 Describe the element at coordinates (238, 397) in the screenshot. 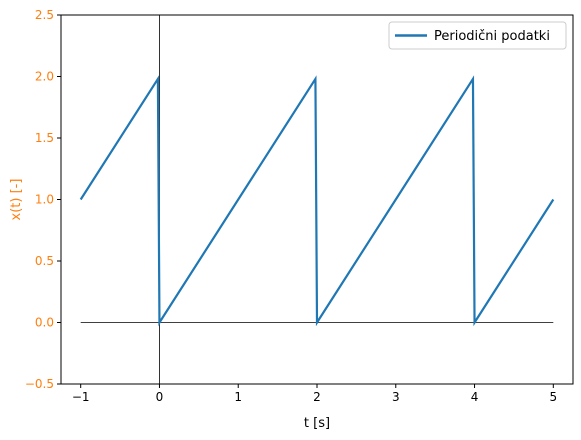

I see `x-tick-label: 1` at that location.